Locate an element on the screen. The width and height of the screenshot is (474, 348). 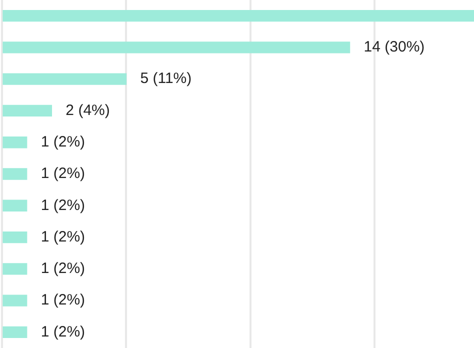
data-label: 14 (30%) is located at coordinates (394, 47).